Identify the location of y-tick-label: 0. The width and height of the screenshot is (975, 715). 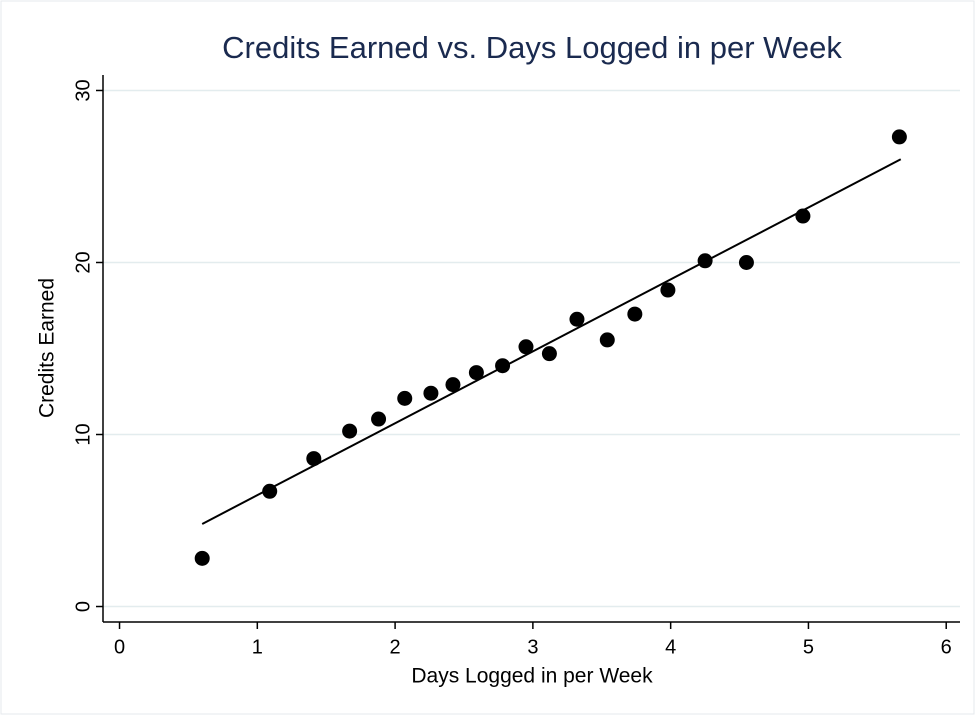
(83, 606).